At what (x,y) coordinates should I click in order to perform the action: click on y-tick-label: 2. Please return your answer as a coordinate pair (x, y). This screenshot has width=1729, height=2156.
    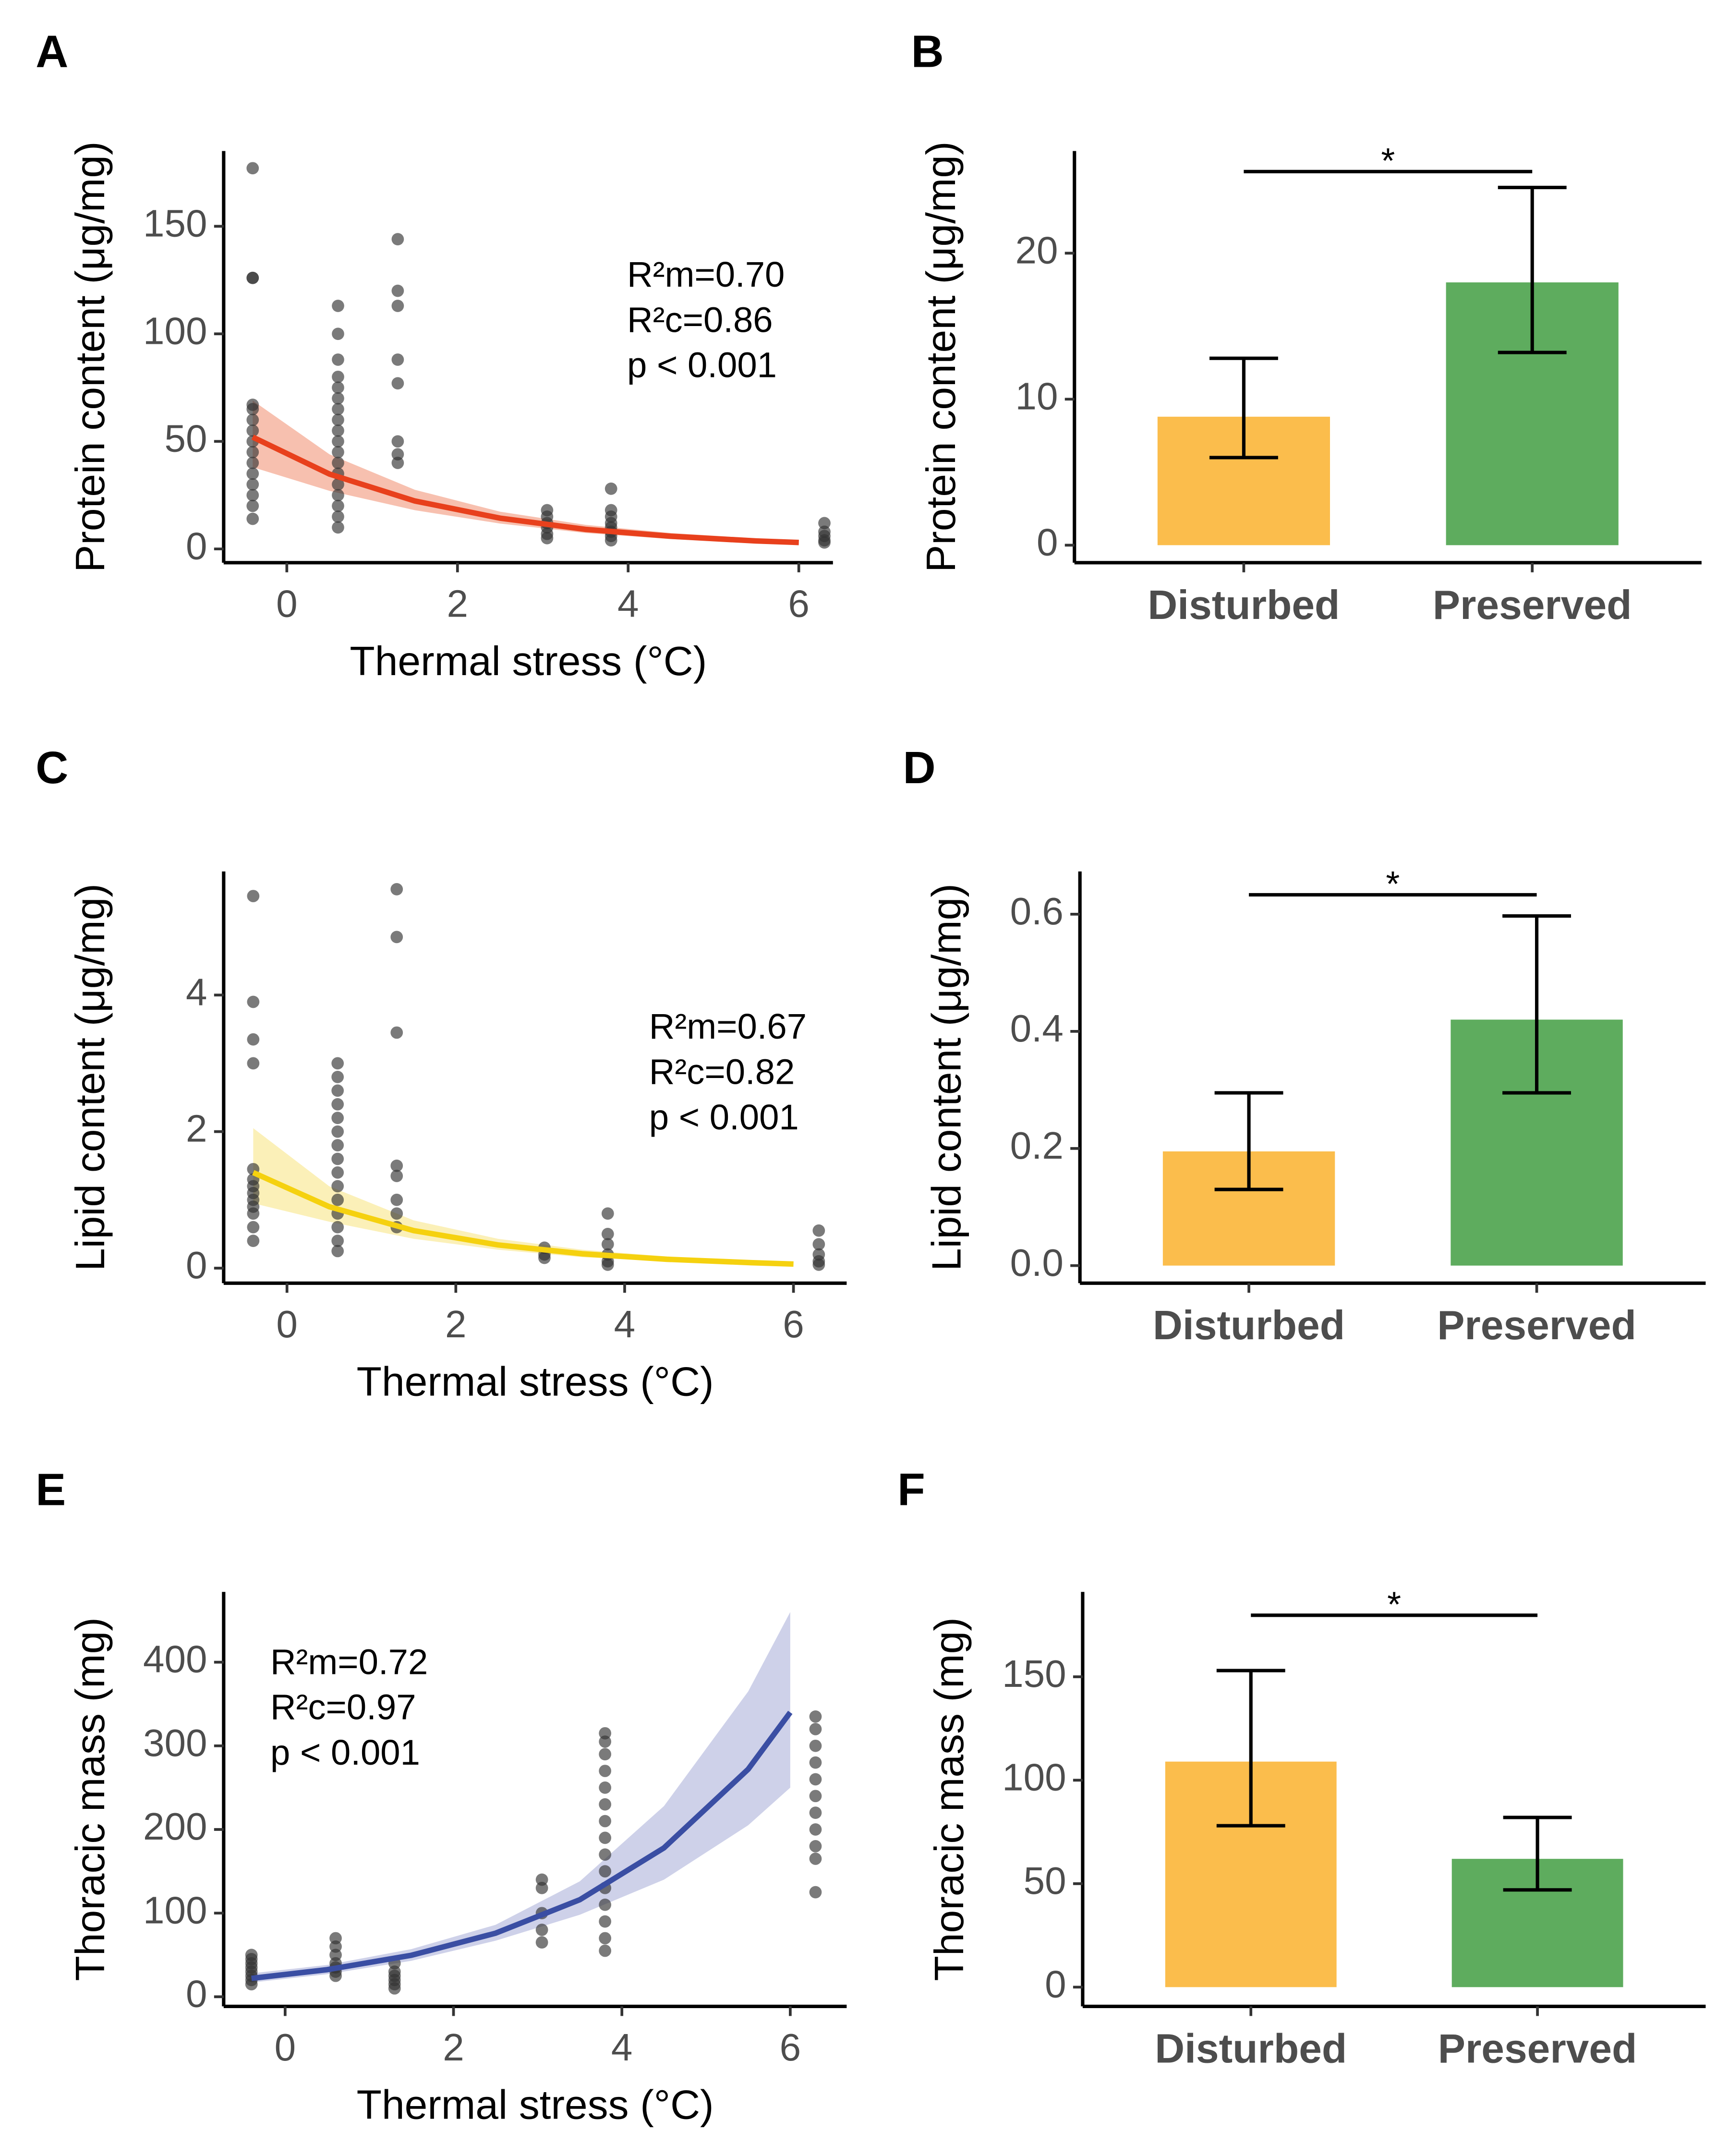
    Looking at the image, I should click on (196, 1128).